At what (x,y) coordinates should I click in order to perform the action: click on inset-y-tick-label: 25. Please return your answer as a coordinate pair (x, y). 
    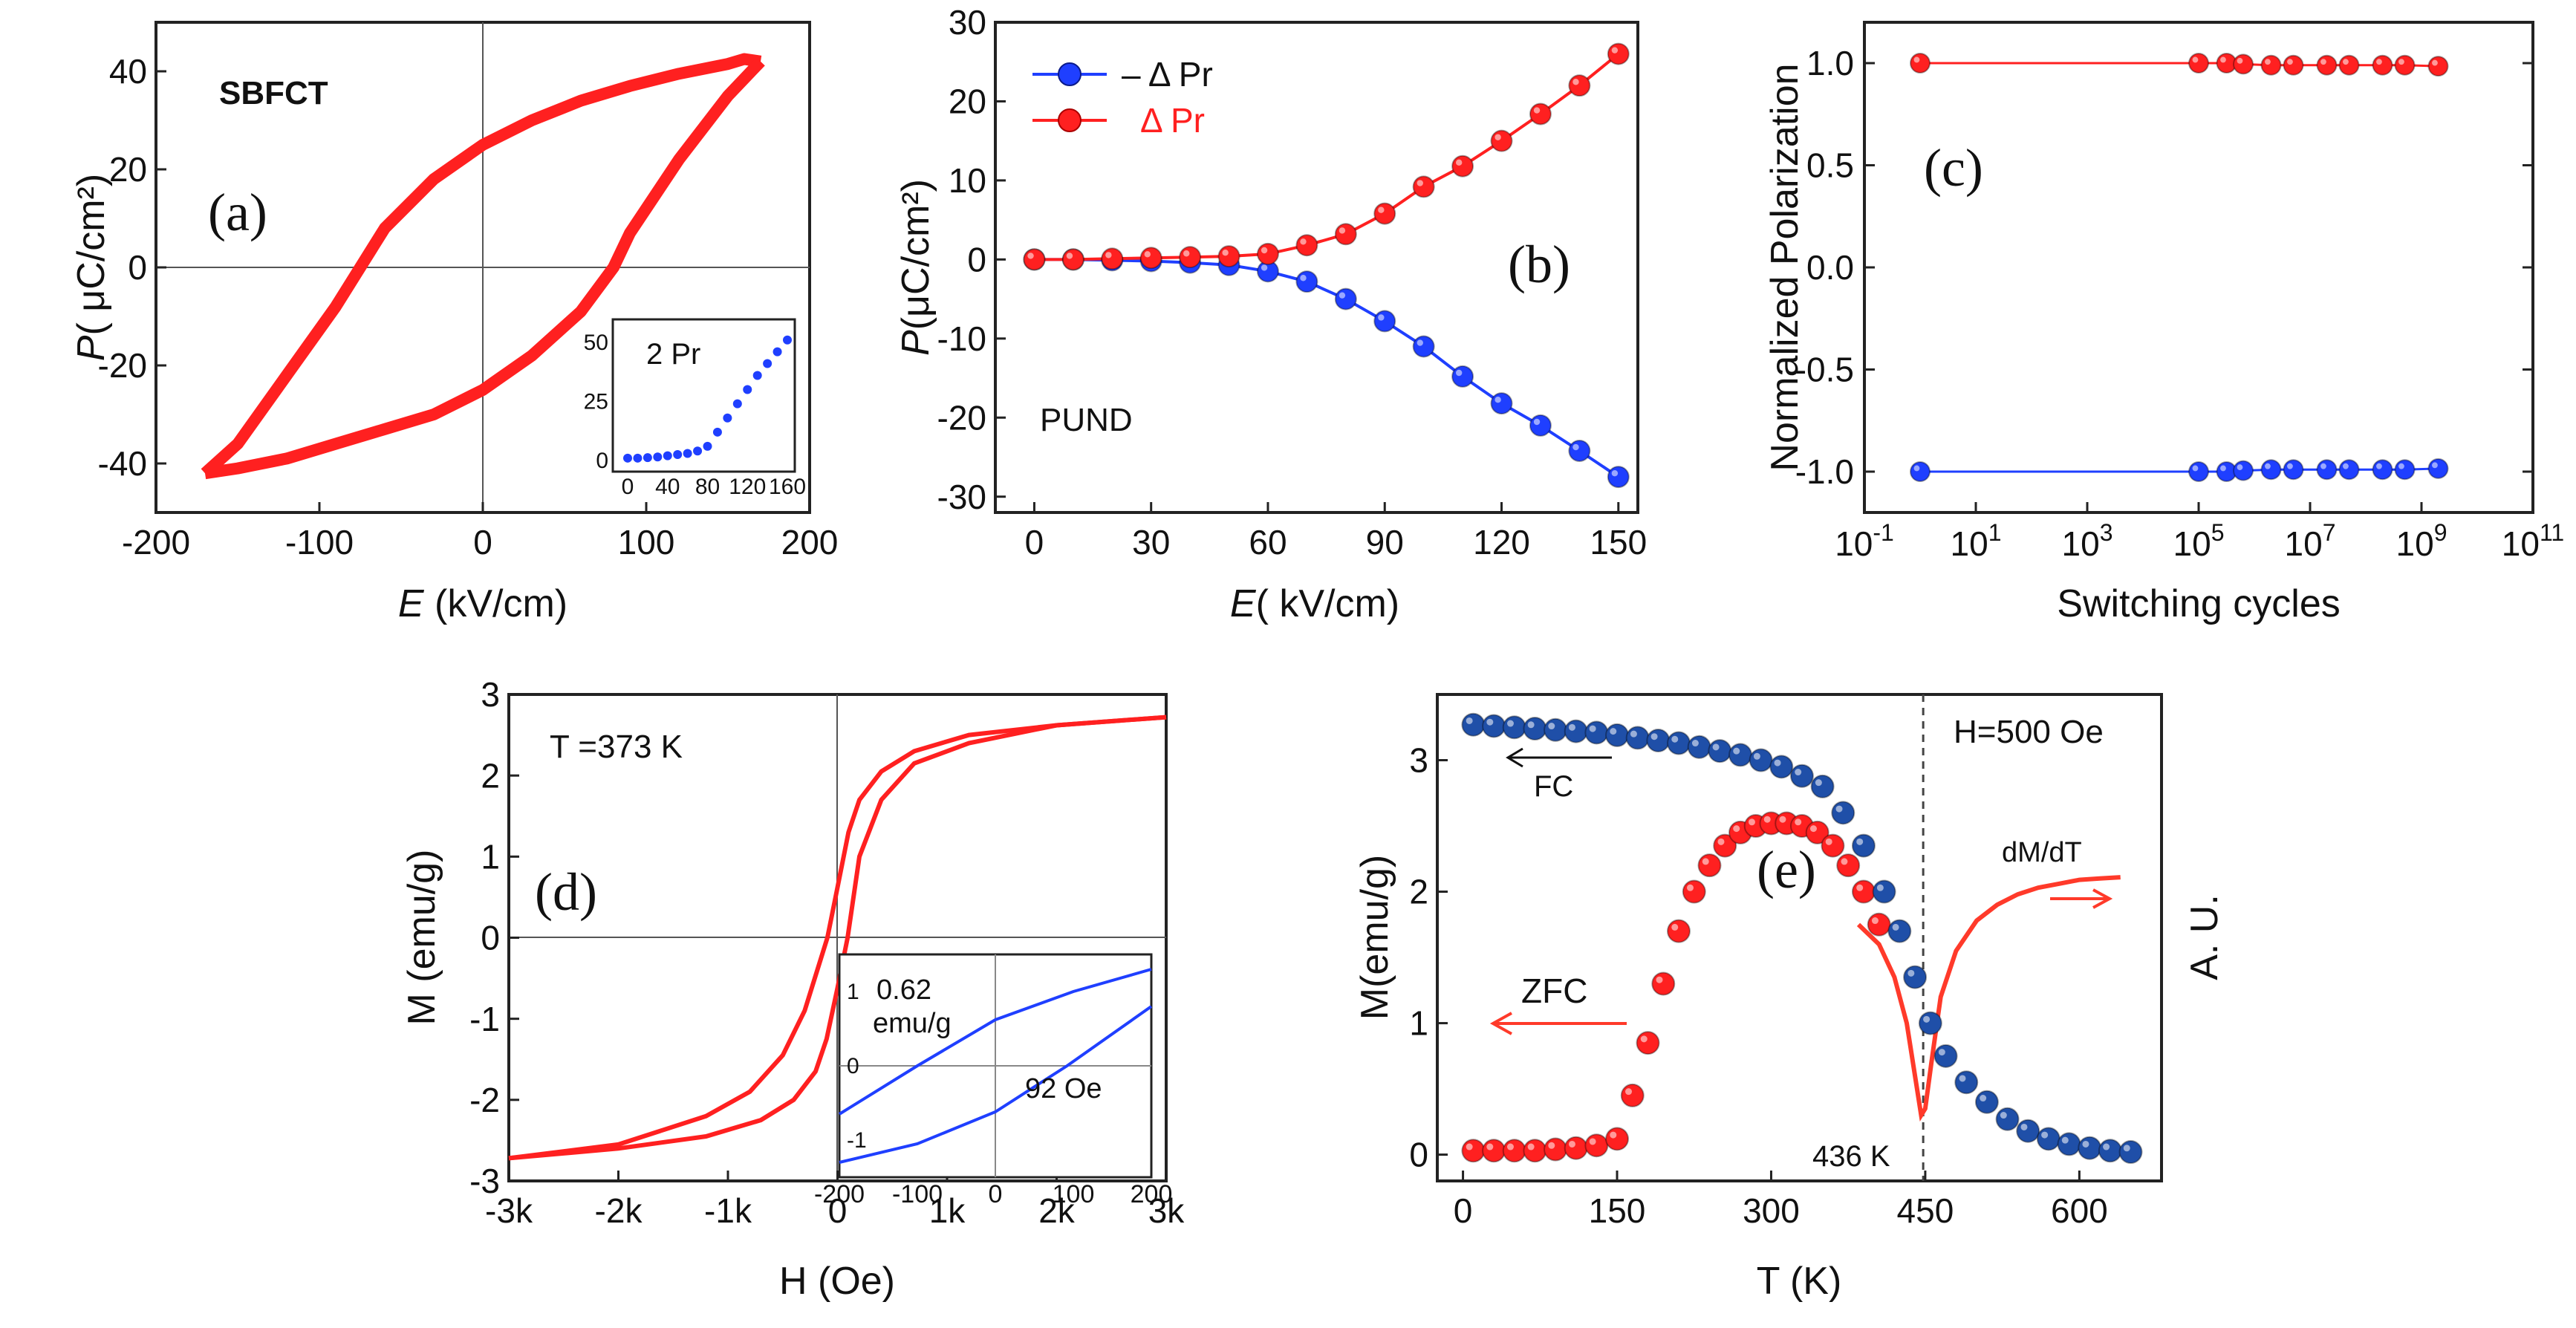
    Looking at the image, I should click on (596, 402).